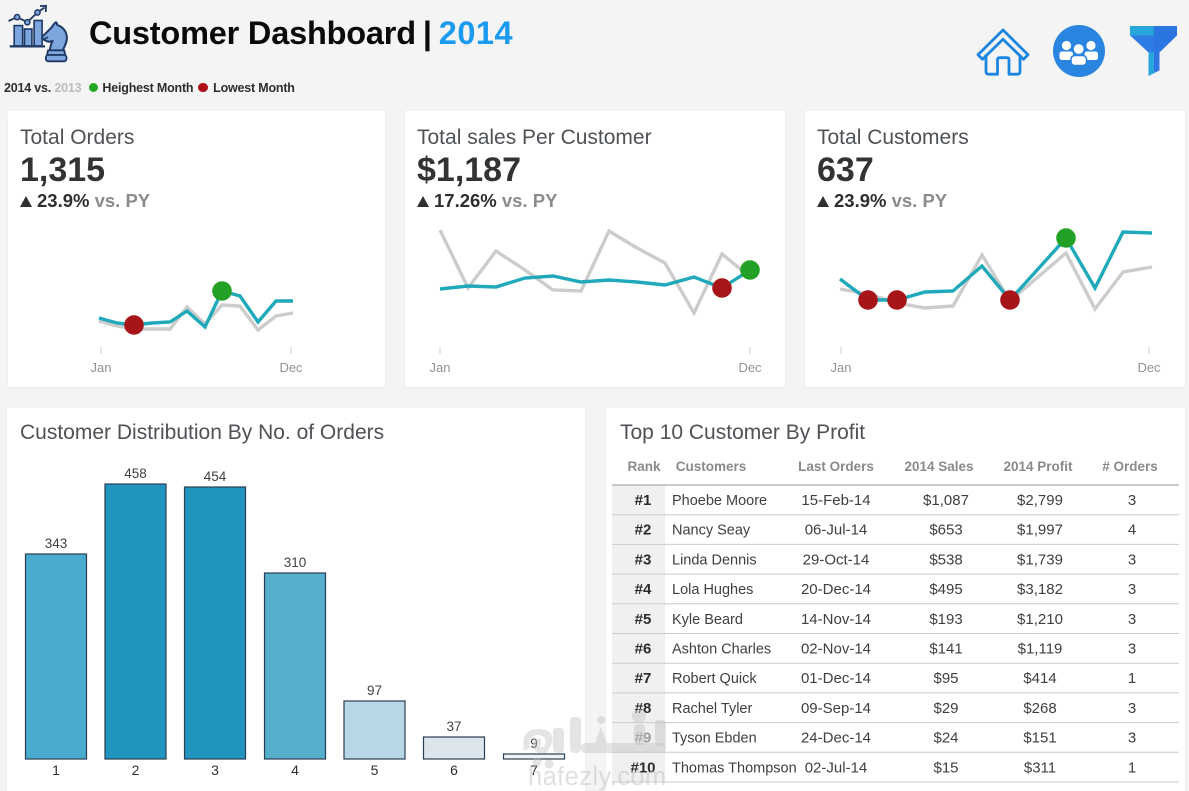 The image size is (1189, 791). What do you see at coordinates (836, 767) in the screenshot?
I see `svg-text: 02-Jul-14` at bounding box center [836, 767].